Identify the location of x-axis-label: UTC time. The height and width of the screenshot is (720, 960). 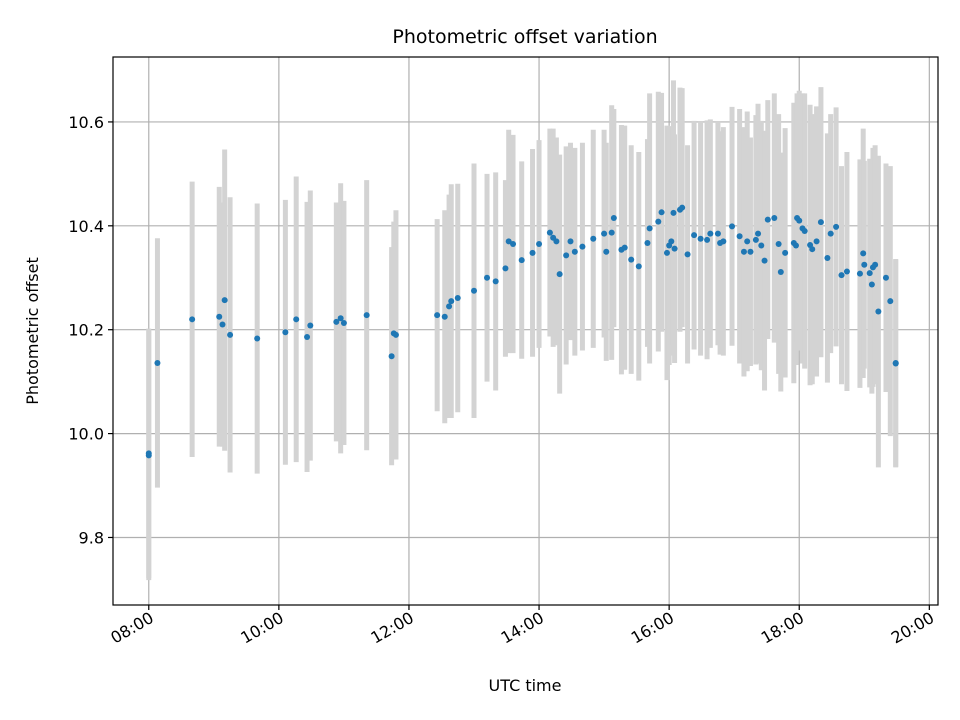
(525, 685).